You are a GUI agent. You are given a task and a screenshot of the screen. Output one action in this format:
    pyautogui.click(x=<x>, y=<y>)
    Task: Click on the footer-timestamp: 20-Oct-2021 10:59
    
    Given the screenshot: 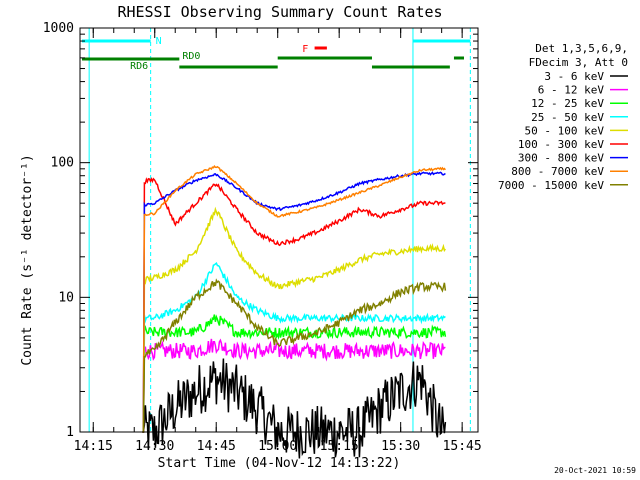 What is the action you would take?
    pyautogui.click(x=595, y=470)
    